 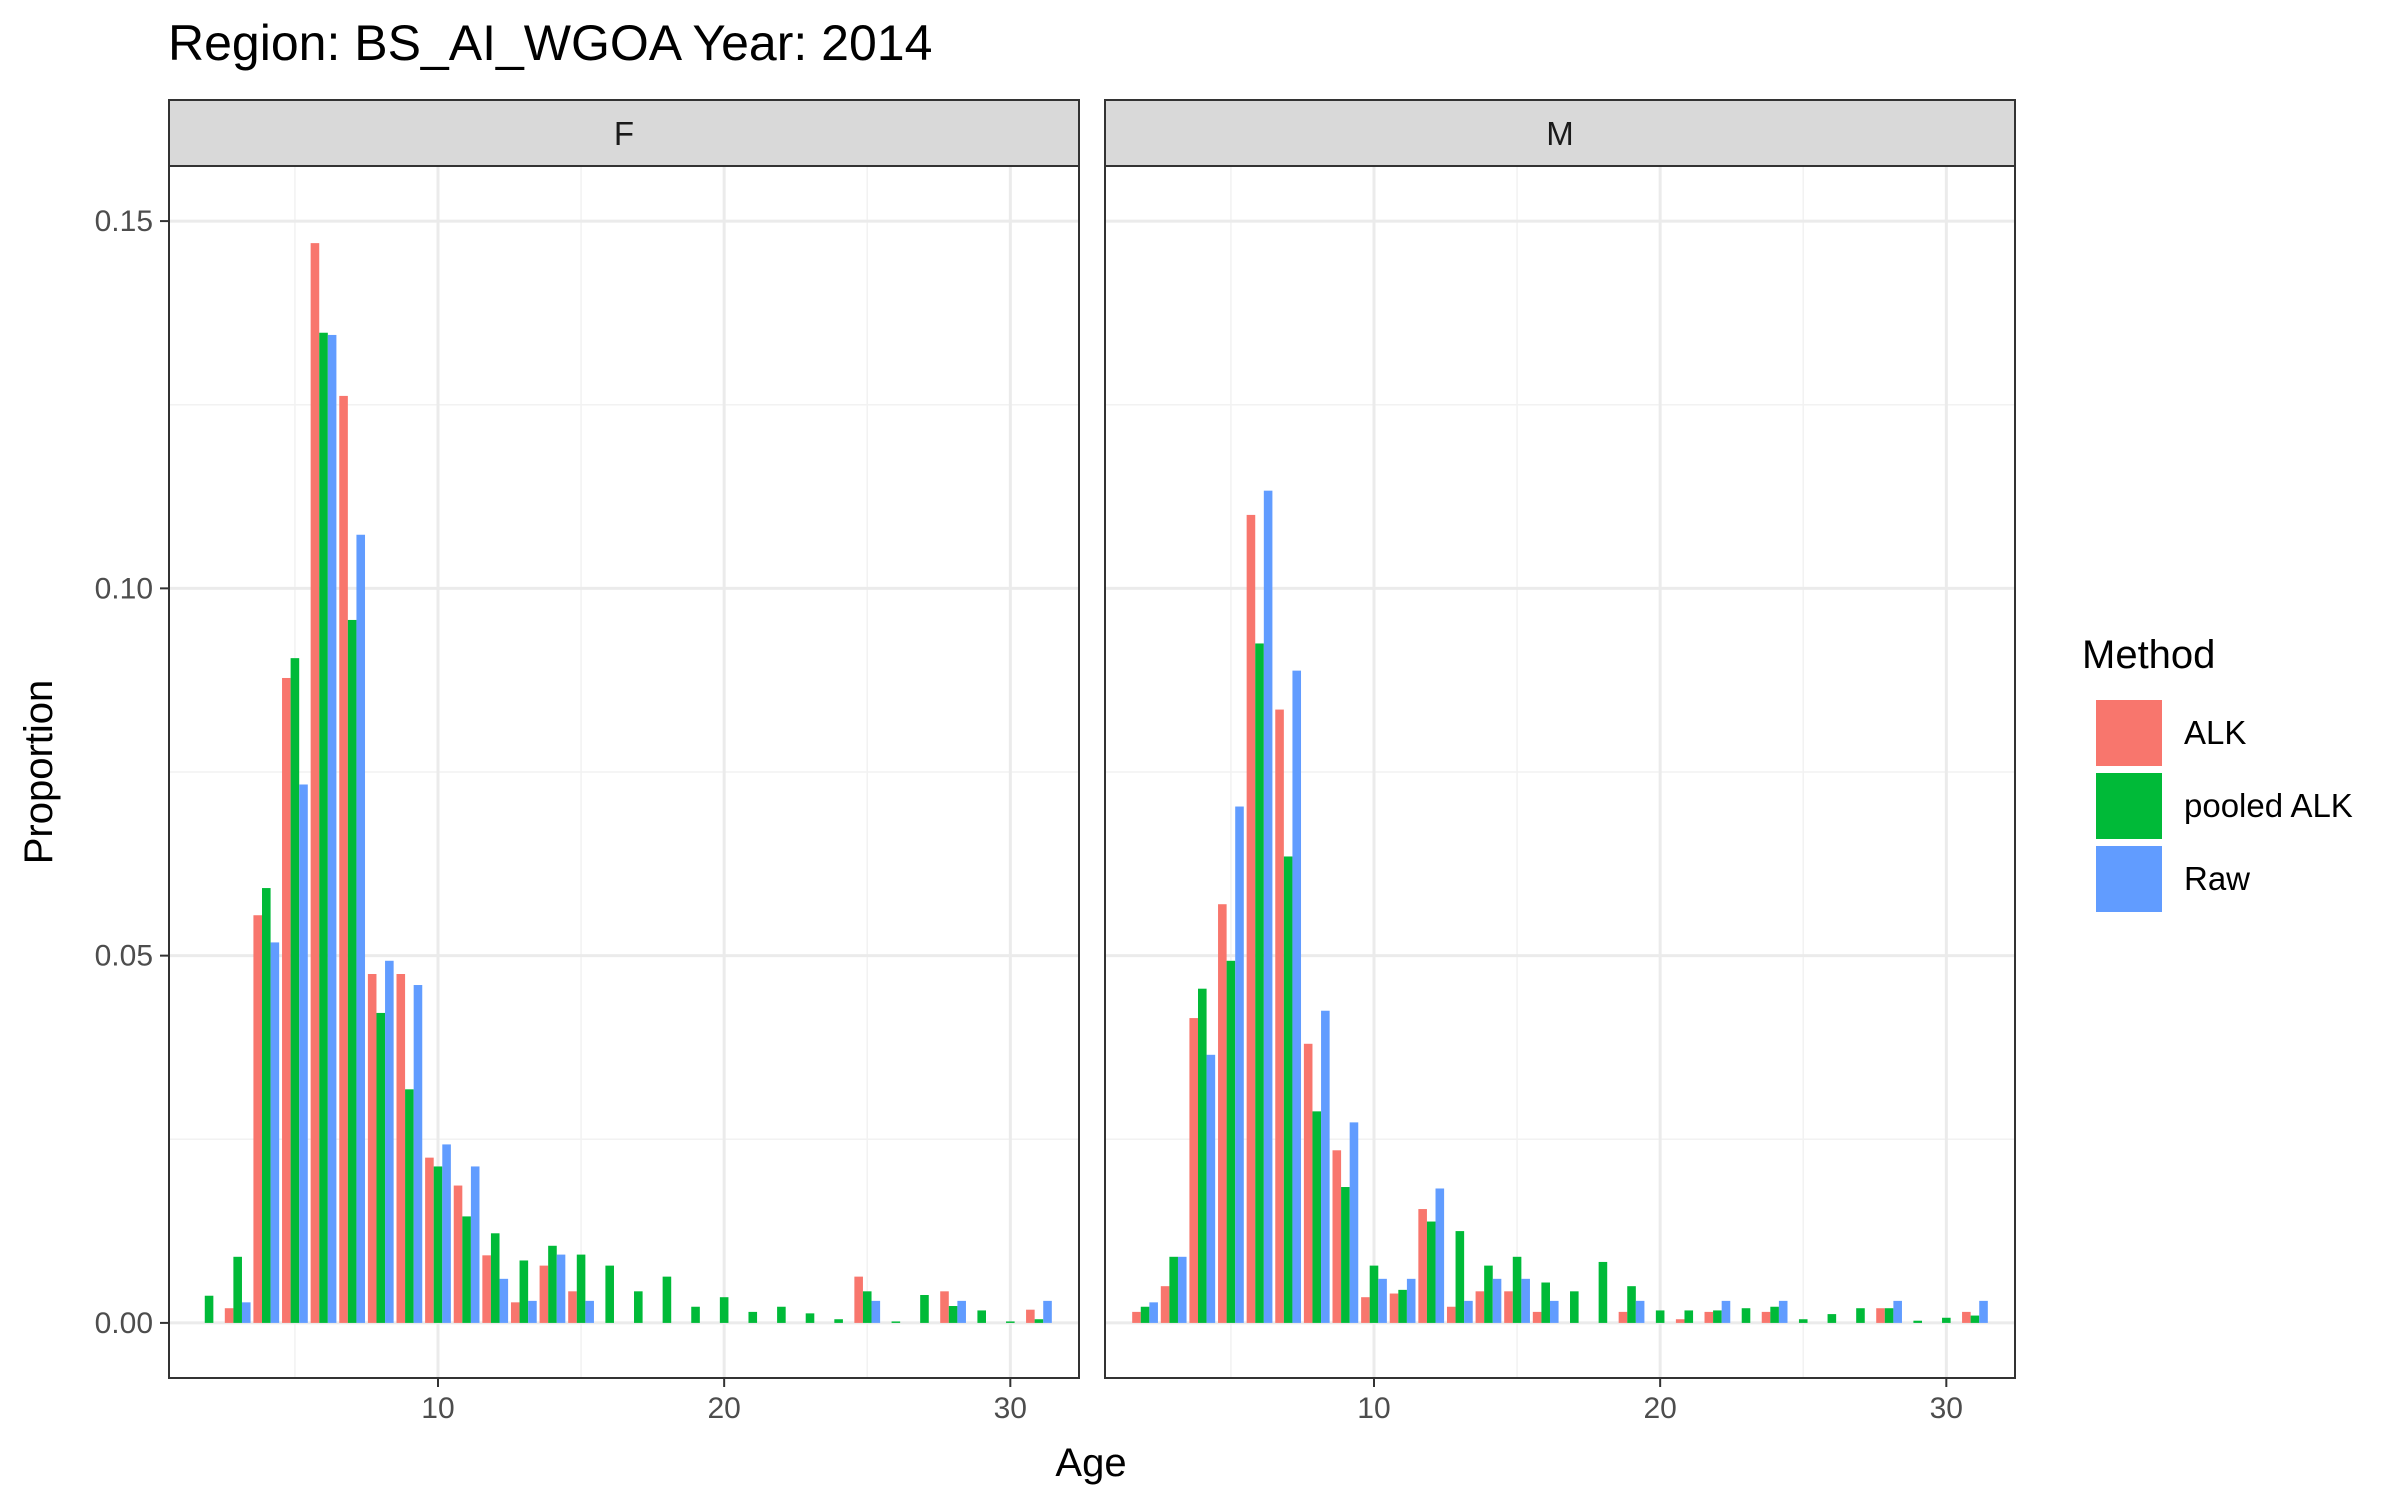 What do you see at coordinates (437, 1408) in the screenshot?
I see `x-tick-label: 10` at bounding box center [437, 1408].